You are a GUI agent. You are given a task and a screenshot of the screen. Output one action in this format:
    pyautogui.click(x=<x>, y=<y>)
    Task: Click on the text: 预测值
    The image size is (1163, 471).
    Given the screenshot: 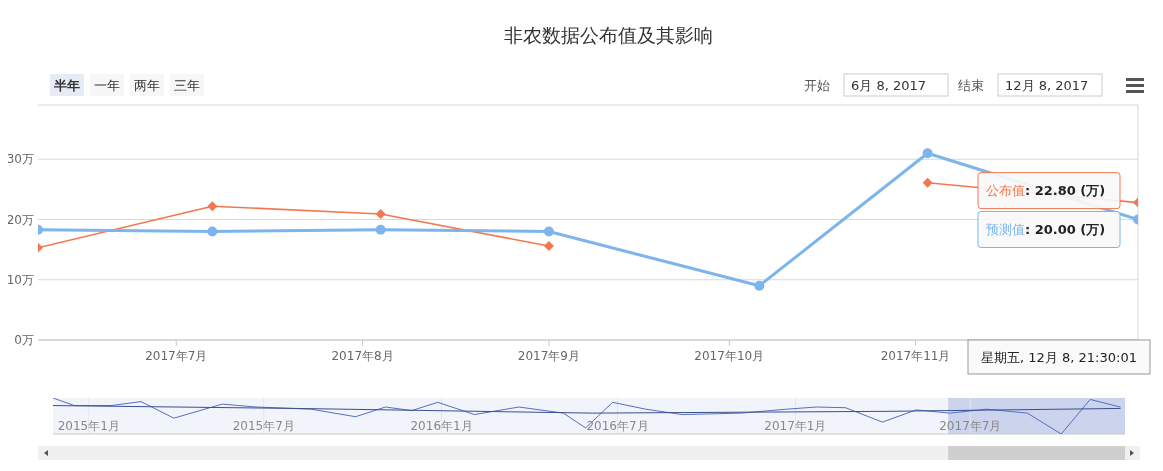 What is the action you would take?
    pyautogui.click(x=1005, y=230)
    